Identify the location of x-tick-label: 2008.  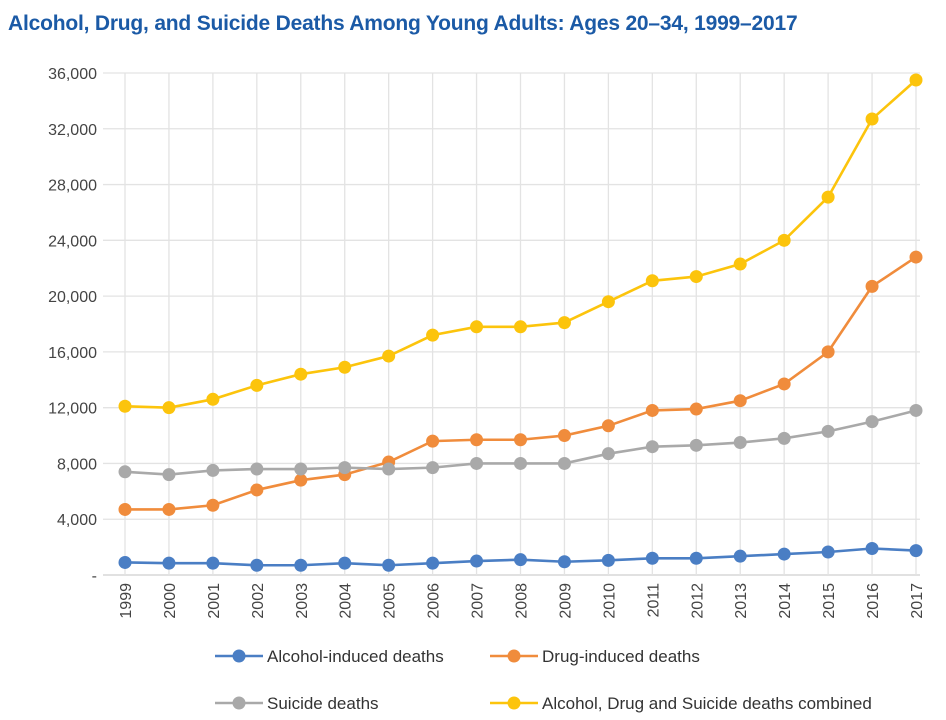
(522, 601).